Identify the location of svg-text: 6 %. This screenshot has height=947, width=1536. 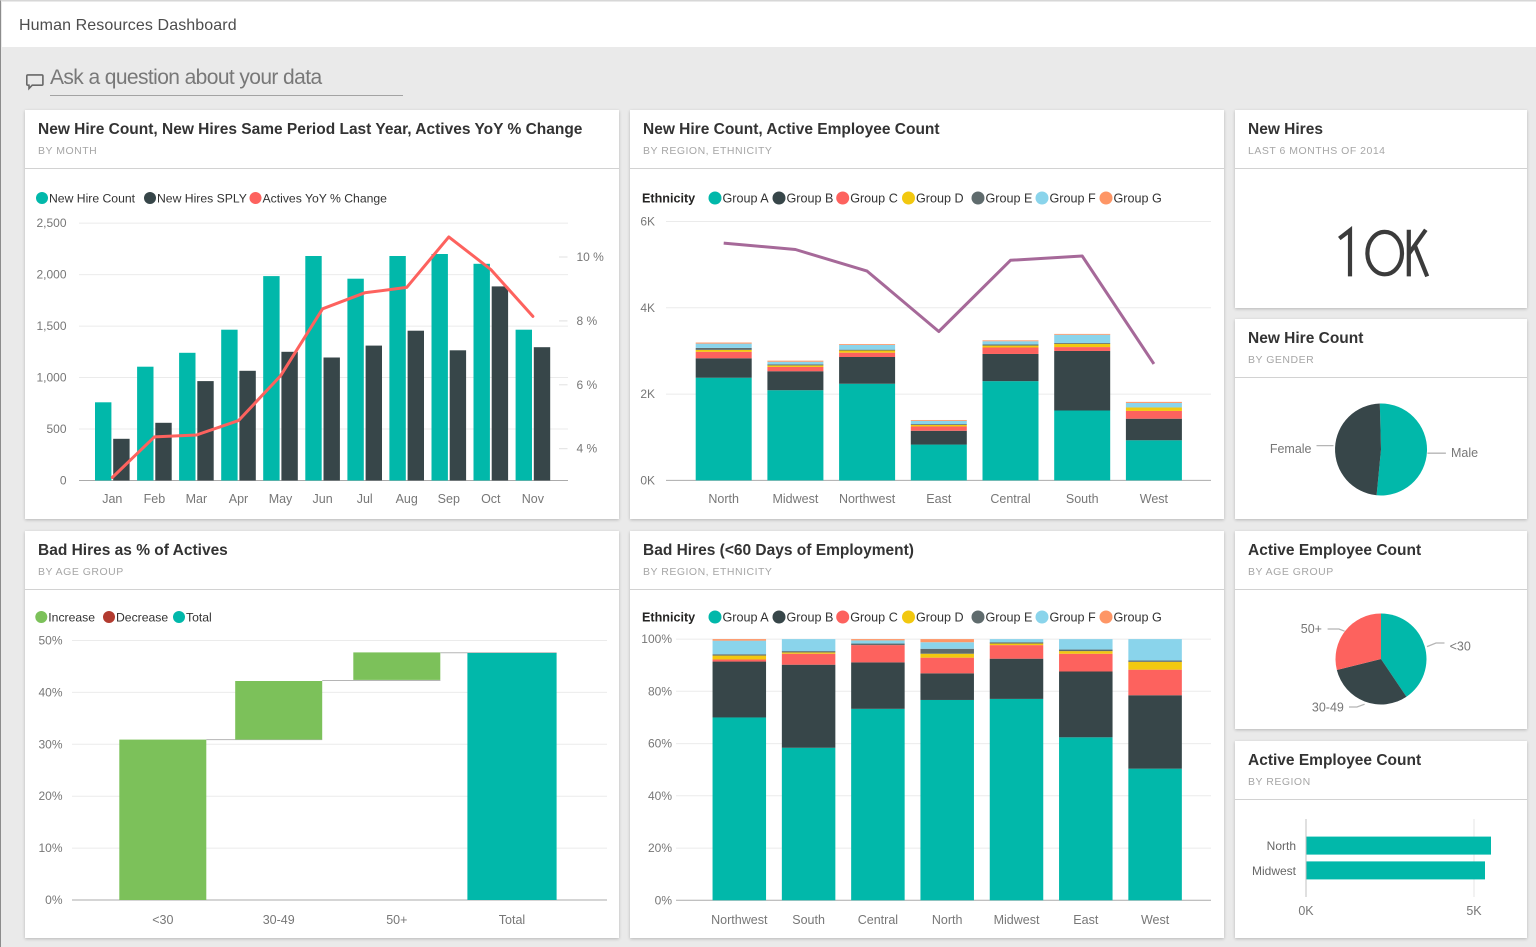
(587, 385).